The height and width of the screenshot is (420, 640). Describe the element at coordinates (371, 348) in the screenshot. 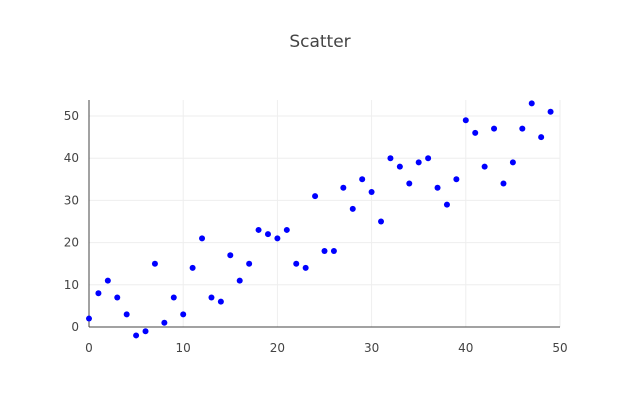

I see `x-tick-label: 30` at that location.